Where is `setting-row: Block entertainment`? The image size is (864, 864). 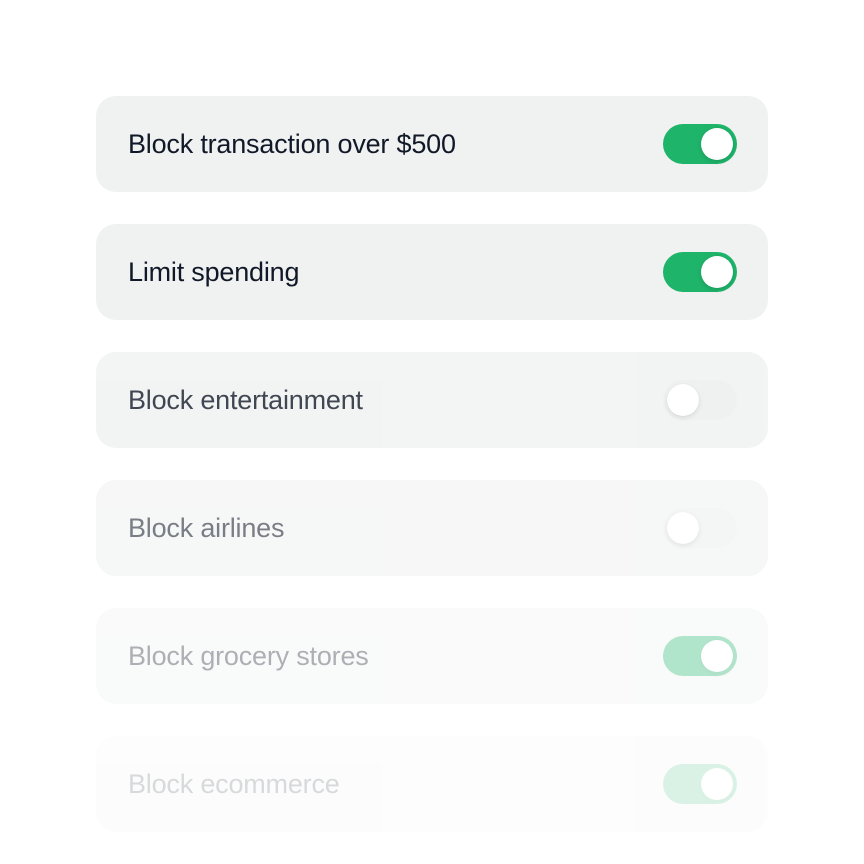
setting-row: Block entertainment is located at coordinates (432, 400).